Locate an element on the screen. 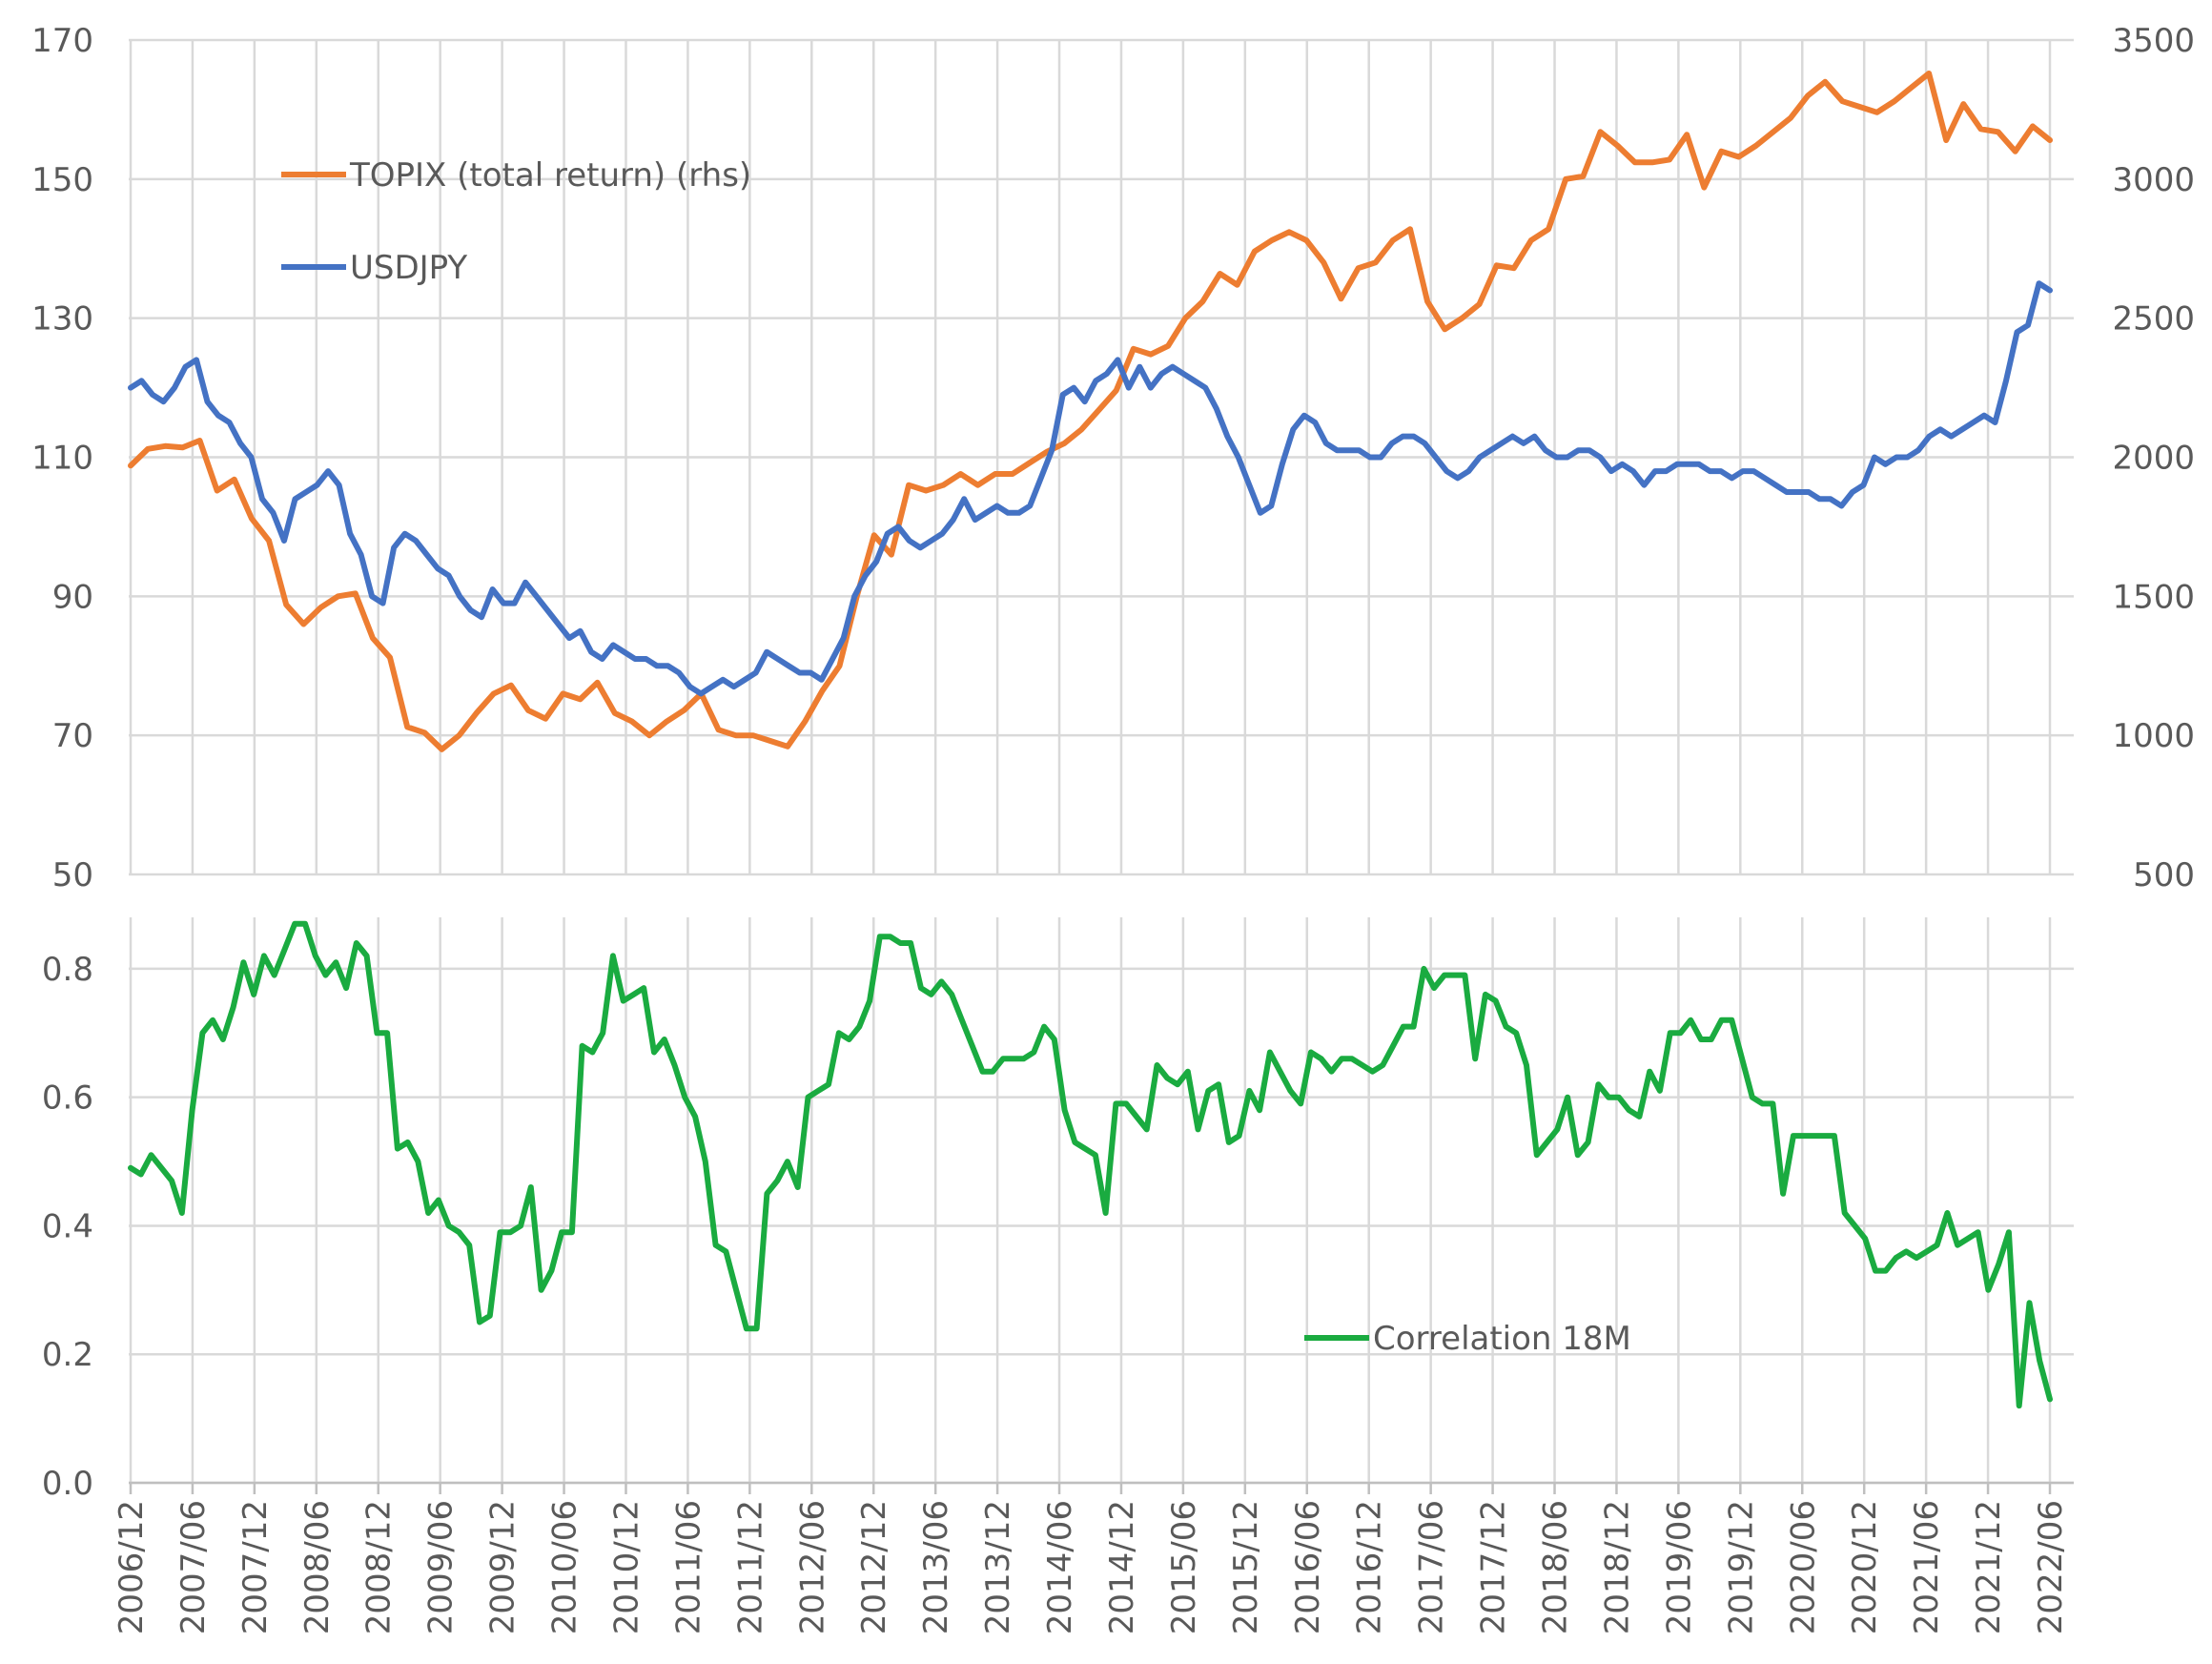 The image size is (2212, 1664). y-right-tick-label: 3000 is located at coordinates (2153, 180).